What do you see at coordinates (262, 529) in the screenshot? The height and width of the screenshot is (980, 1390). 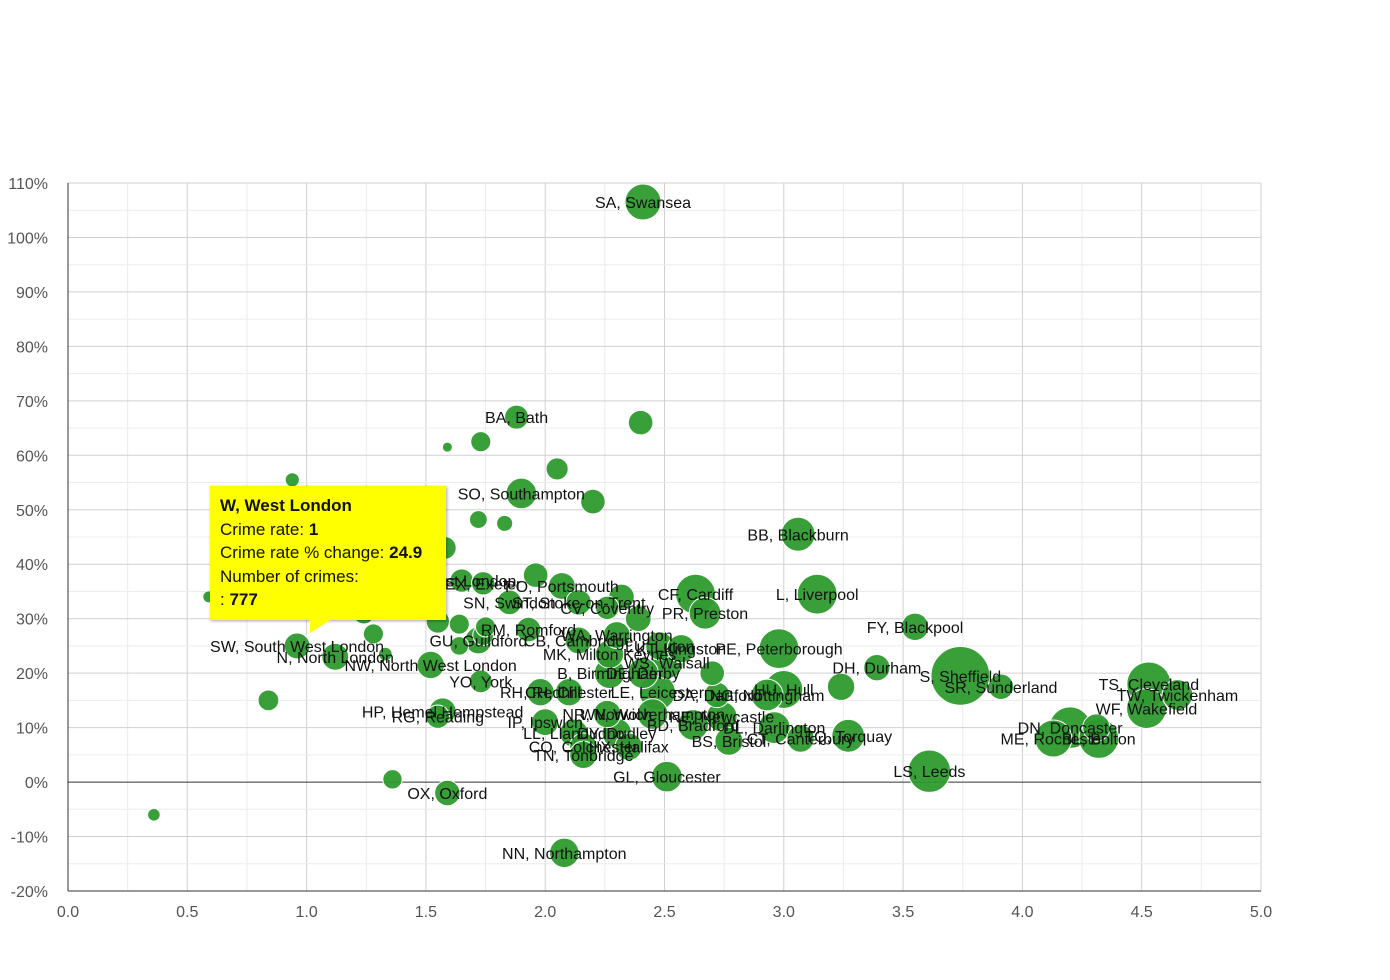 I see `tooltip-crime-rate-label: Crime rate:` at bounding box center [262, 529].